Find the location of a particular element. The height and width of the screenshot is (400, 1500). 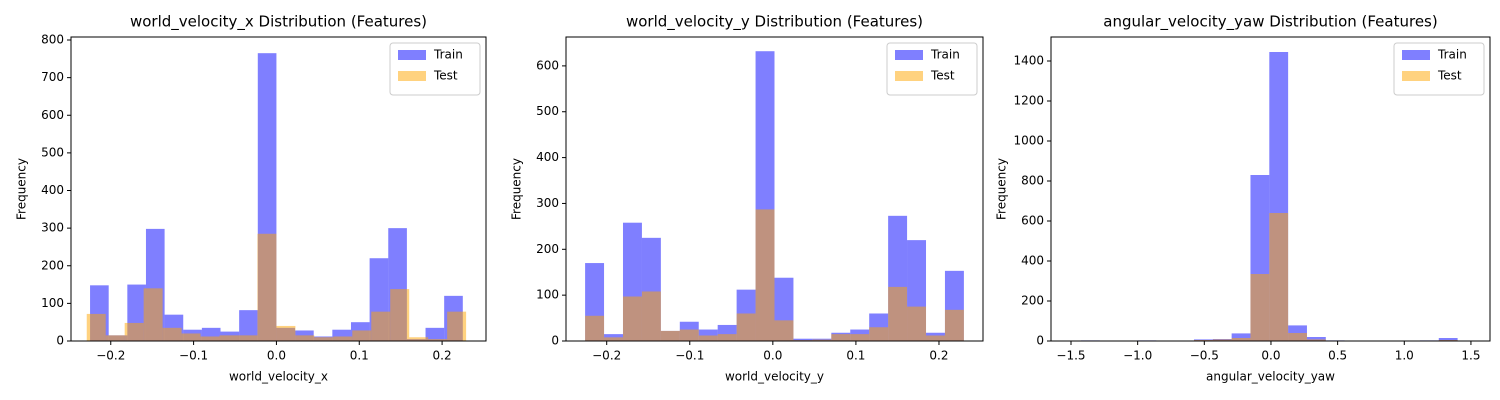

x-tick-label: −1.0 is located at coordinates (1137, 356).